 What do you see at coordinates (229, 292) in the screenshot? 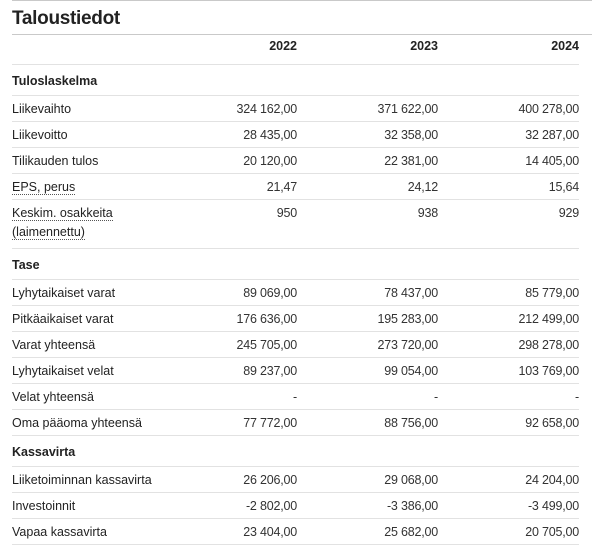
I see `row-value: 89 069,00` at bounding box center [229, 292].